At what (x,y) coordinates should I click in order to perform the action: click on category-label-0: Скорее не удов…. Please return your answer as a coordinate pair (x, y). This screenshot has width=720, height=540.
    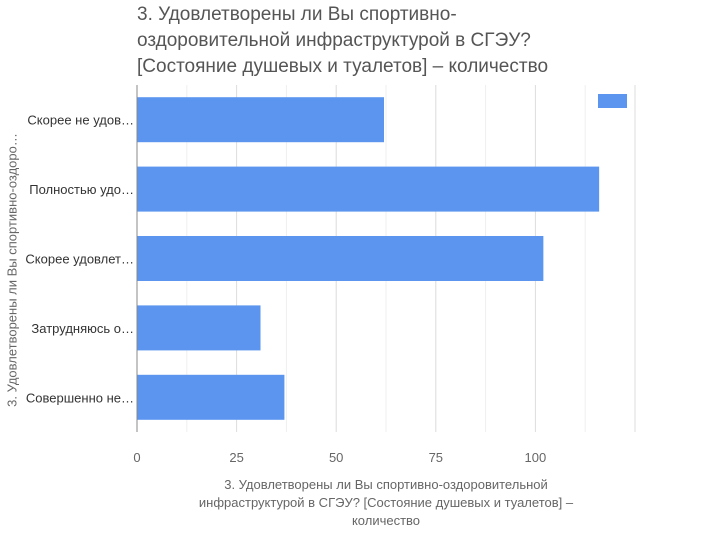
    Looking at the image, I should click on (80, 120).